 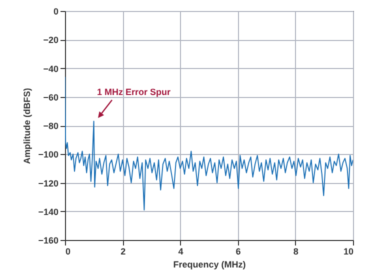 What do you see at coordinates (295, 251) in the screenshot?
I see `x-tick-label: 8` at bounding box center [295, 251].